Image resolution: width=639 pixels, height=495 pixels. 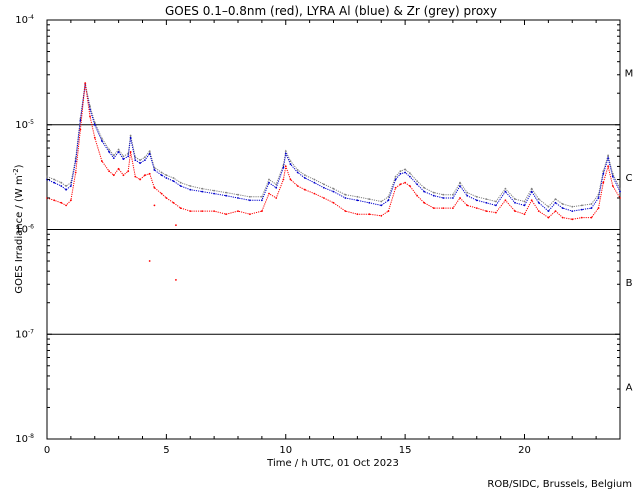 What do you see at coordinates (629, 178) in the screenshot?
I see `flare-class-label-c: C` at bounding box center [629, 178].